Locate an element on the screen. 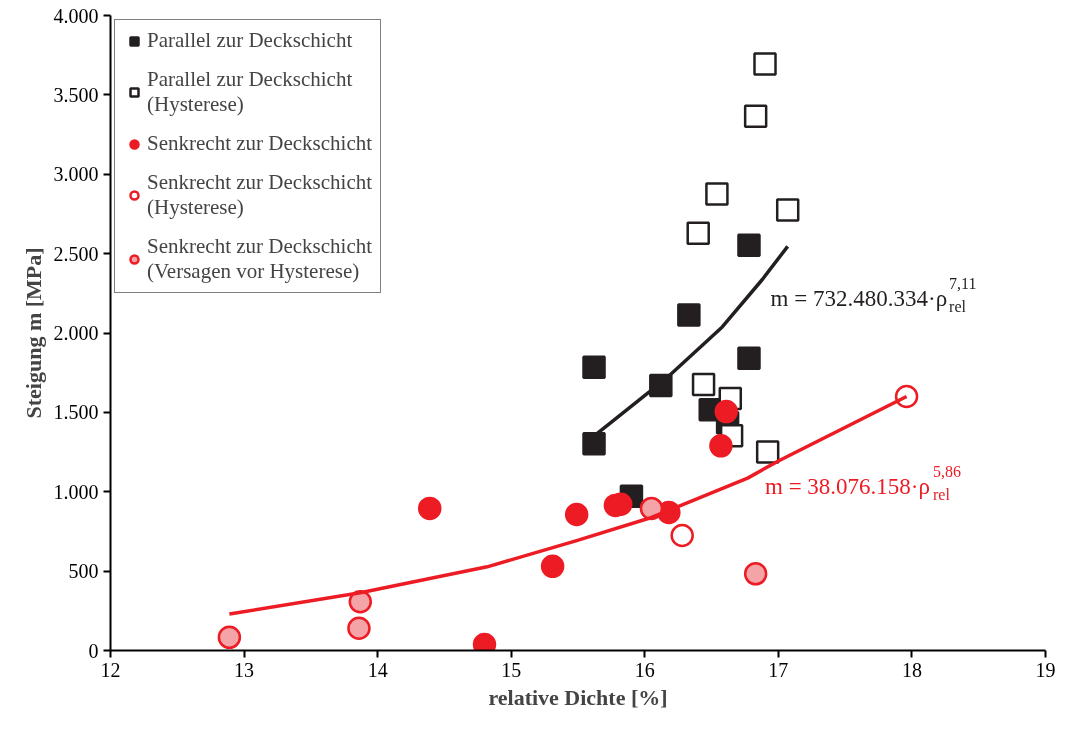 This screenshot has width=1068, height=738. legend-label: Parallel zur Deckschicht (Hysterese) is located at coordinates (250, 92).